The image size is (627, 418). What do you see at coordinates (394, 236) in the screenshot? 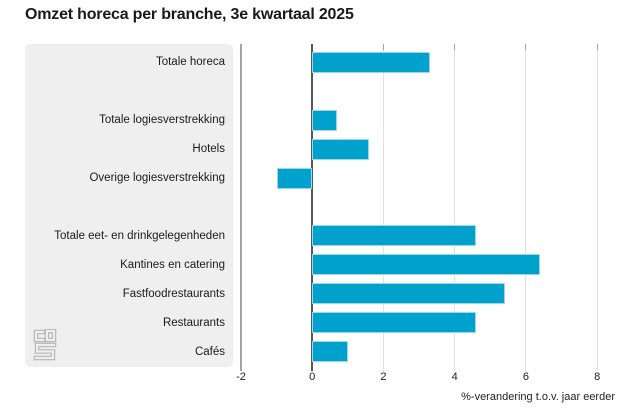
I see `bar-totale-eet-en-drinkgelegenheden` at bounding box center [394, 236].